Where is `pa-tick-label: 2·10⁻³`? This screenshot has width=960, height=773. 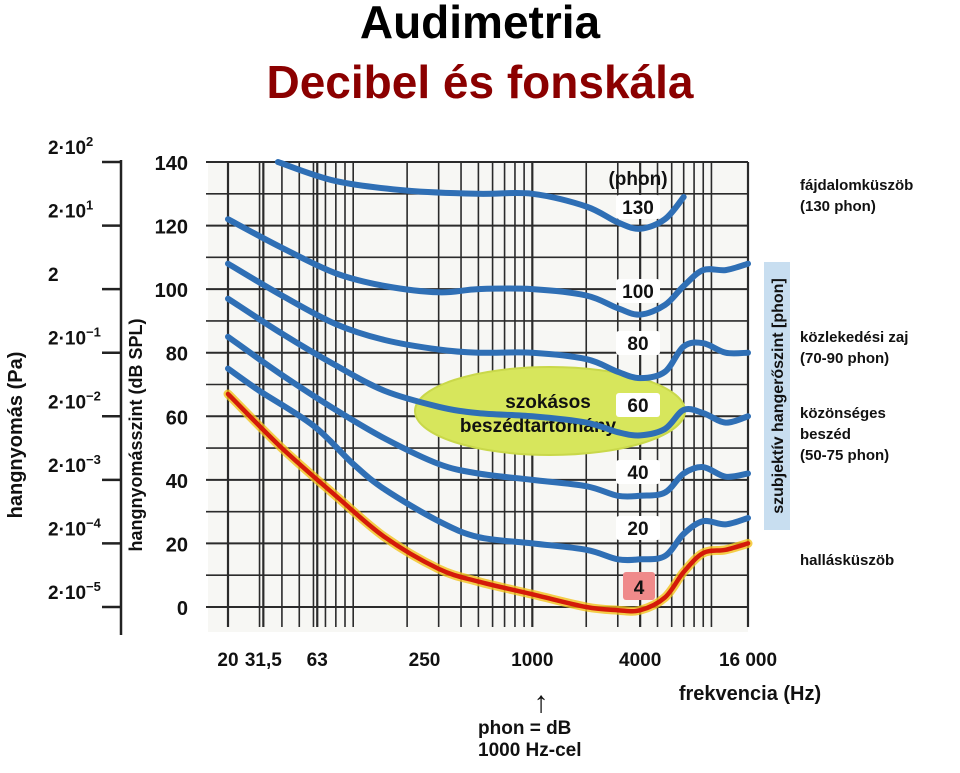
pa-tick-label: 2·10⁻³ is located at coordinates (74, 464).